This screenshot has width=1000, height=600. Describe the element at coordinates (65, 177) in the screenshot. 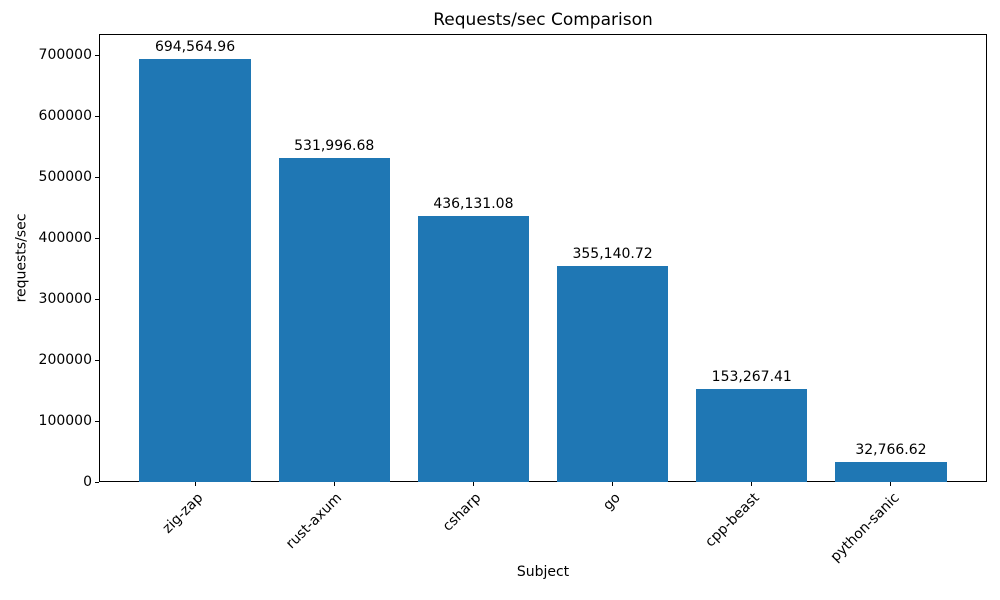

I see `y-tick-label: 500000` at that location.